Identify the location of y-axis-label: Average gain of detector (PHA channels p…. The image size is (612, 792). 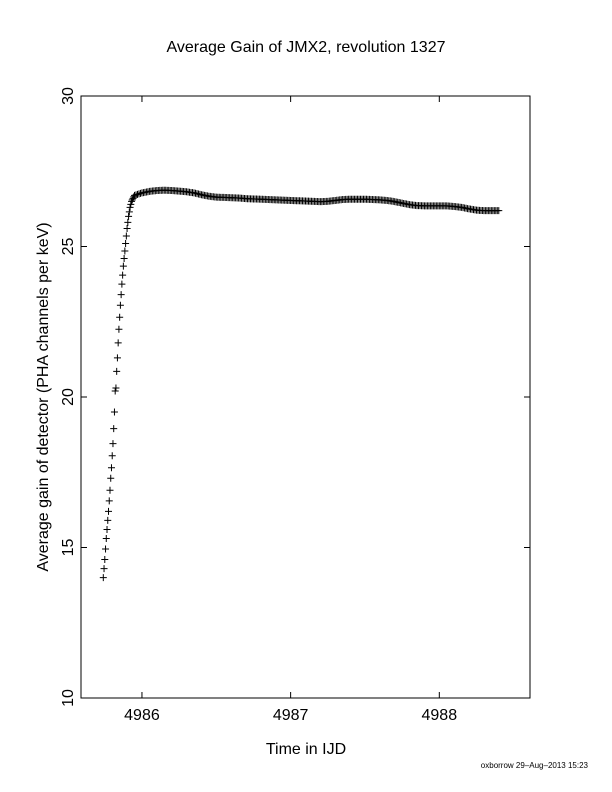
(43, 396).